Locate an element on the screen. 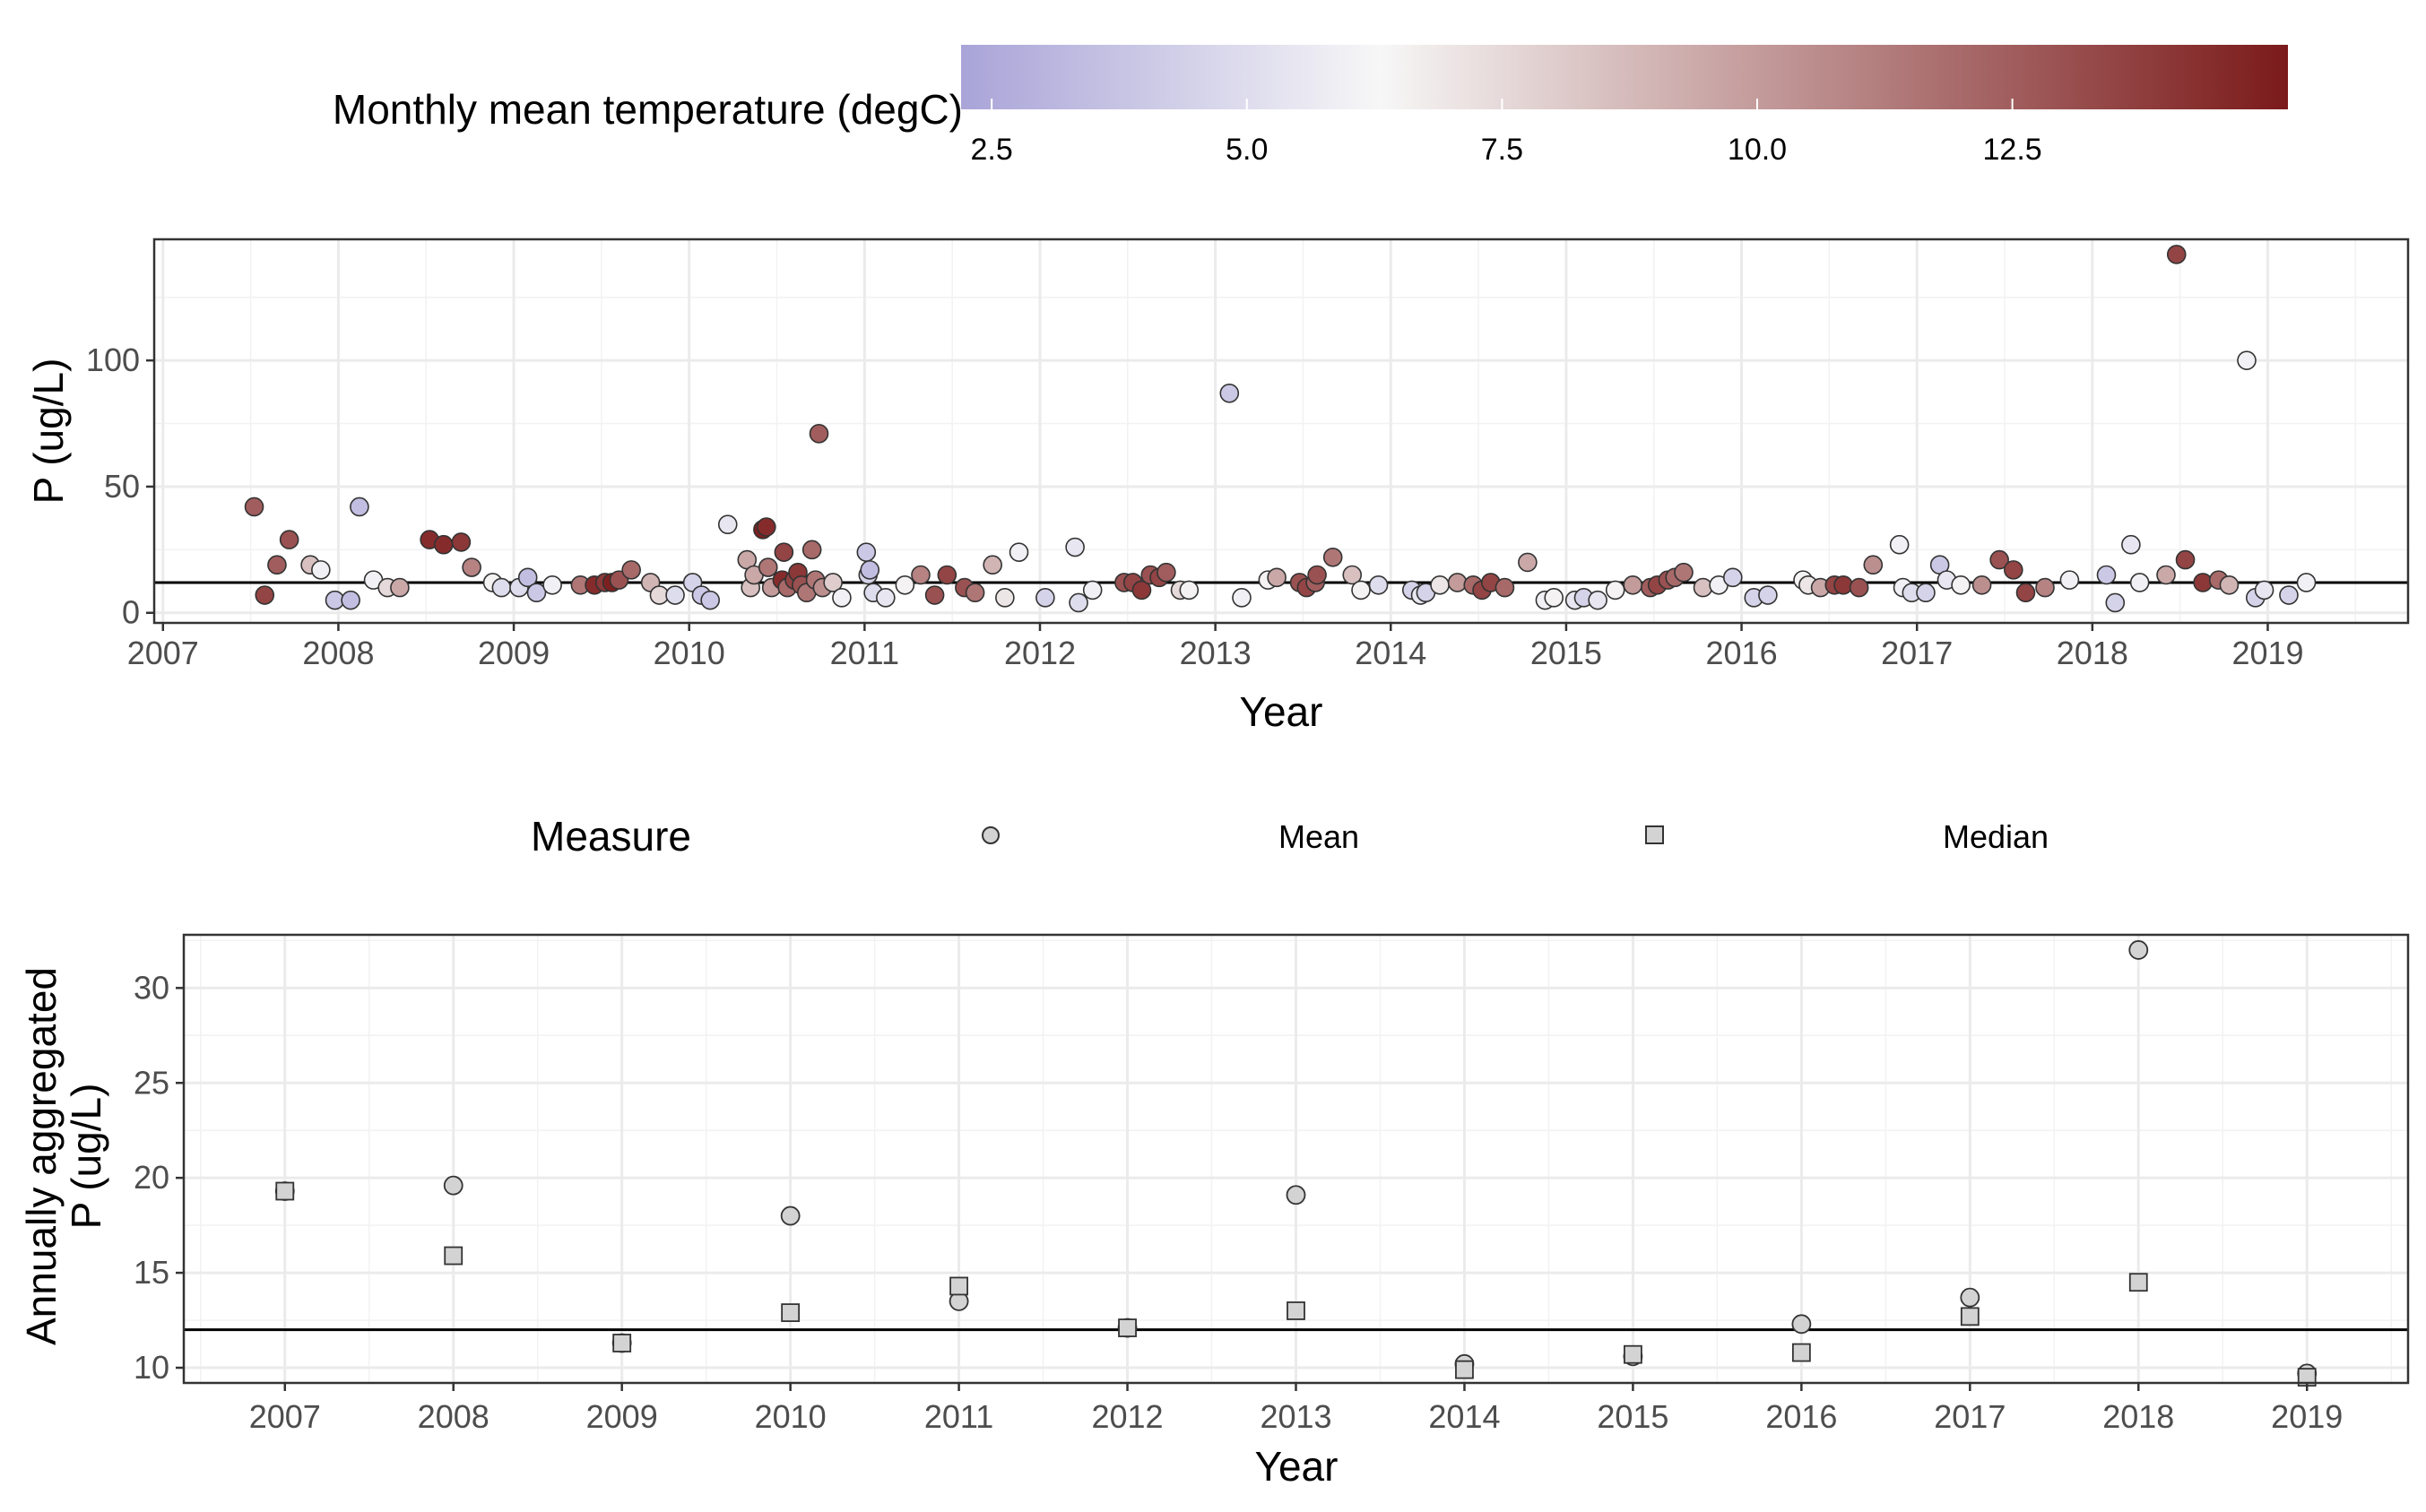  x-tick-label: 2015 is located at coordinates (1632, 1416).